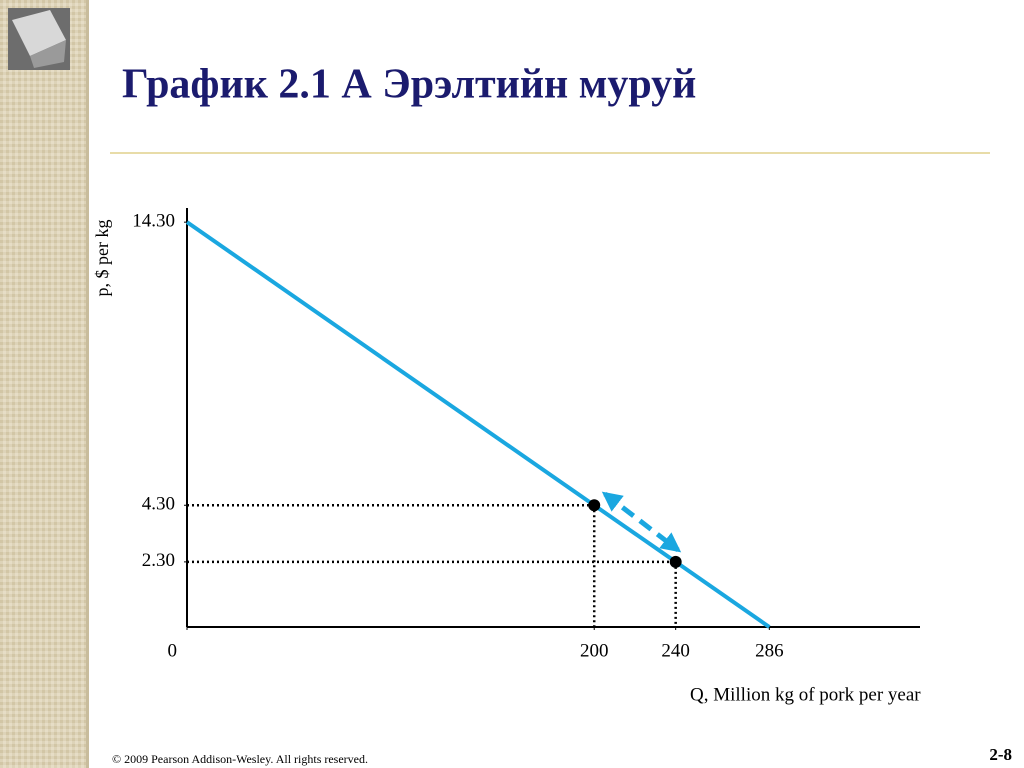  Describe the element at coordinates (1000, 754) in the screenshot. I see `page-number: 2-8` at that location.